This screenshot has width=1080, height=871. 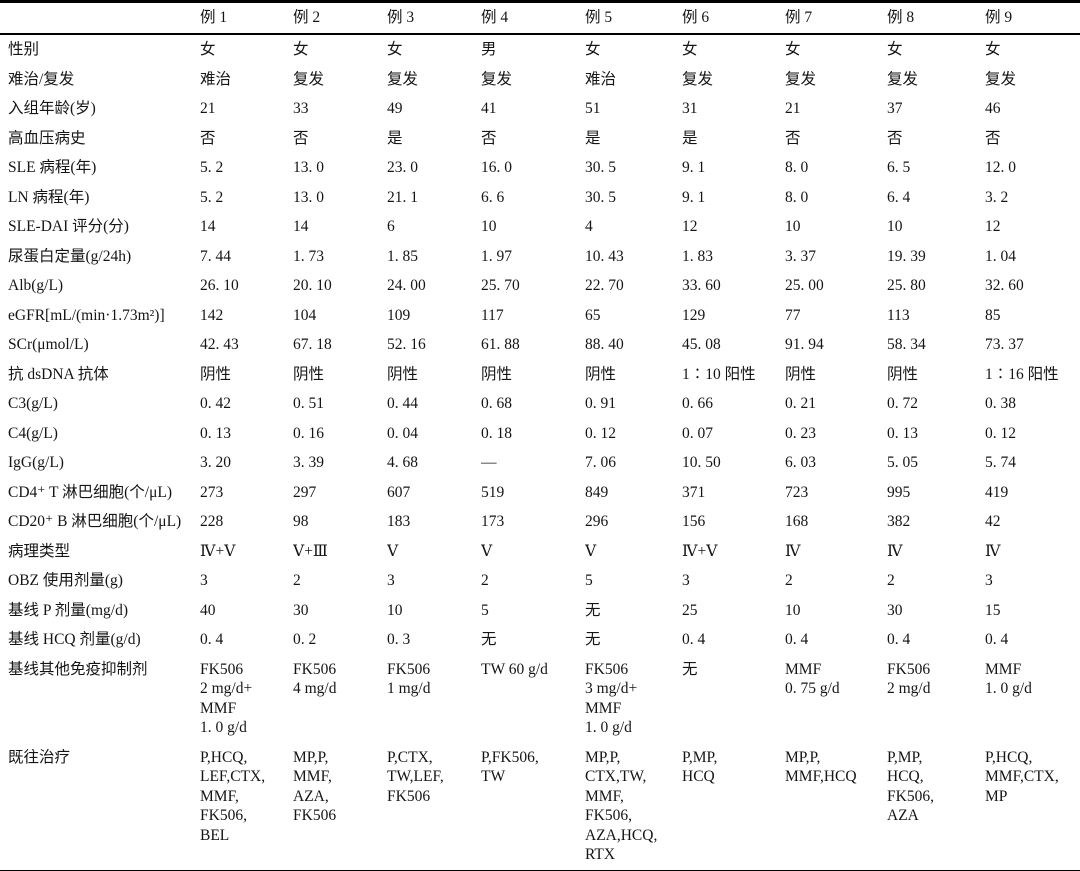 What do you see at coordinates (600, 197) in the screenshot?
I see `cell: 30. 5` at bounding box center [600, 197].